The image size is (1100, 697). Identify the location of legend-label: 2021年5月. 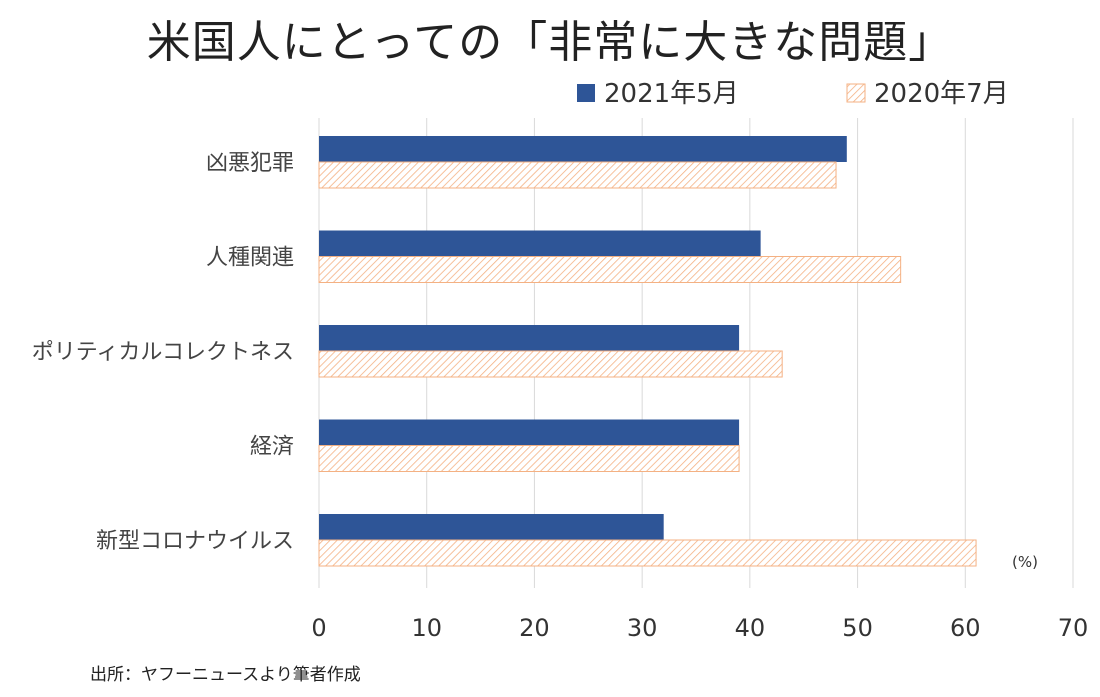
(671, 94).